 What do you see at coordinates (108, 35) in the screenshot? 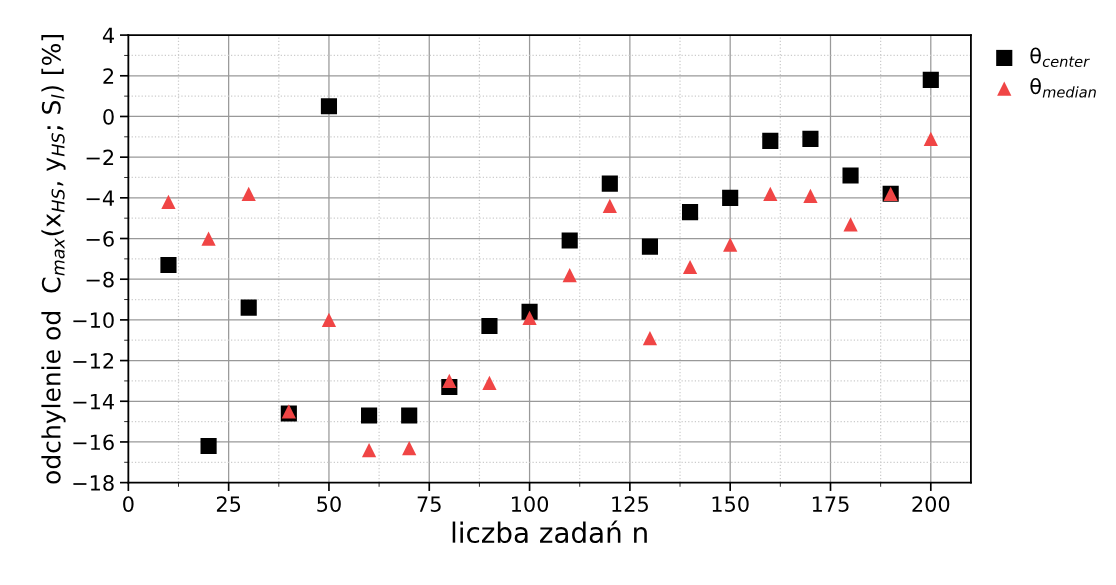
I see `y-tick-label: 4` at bounding box center [108, 35].